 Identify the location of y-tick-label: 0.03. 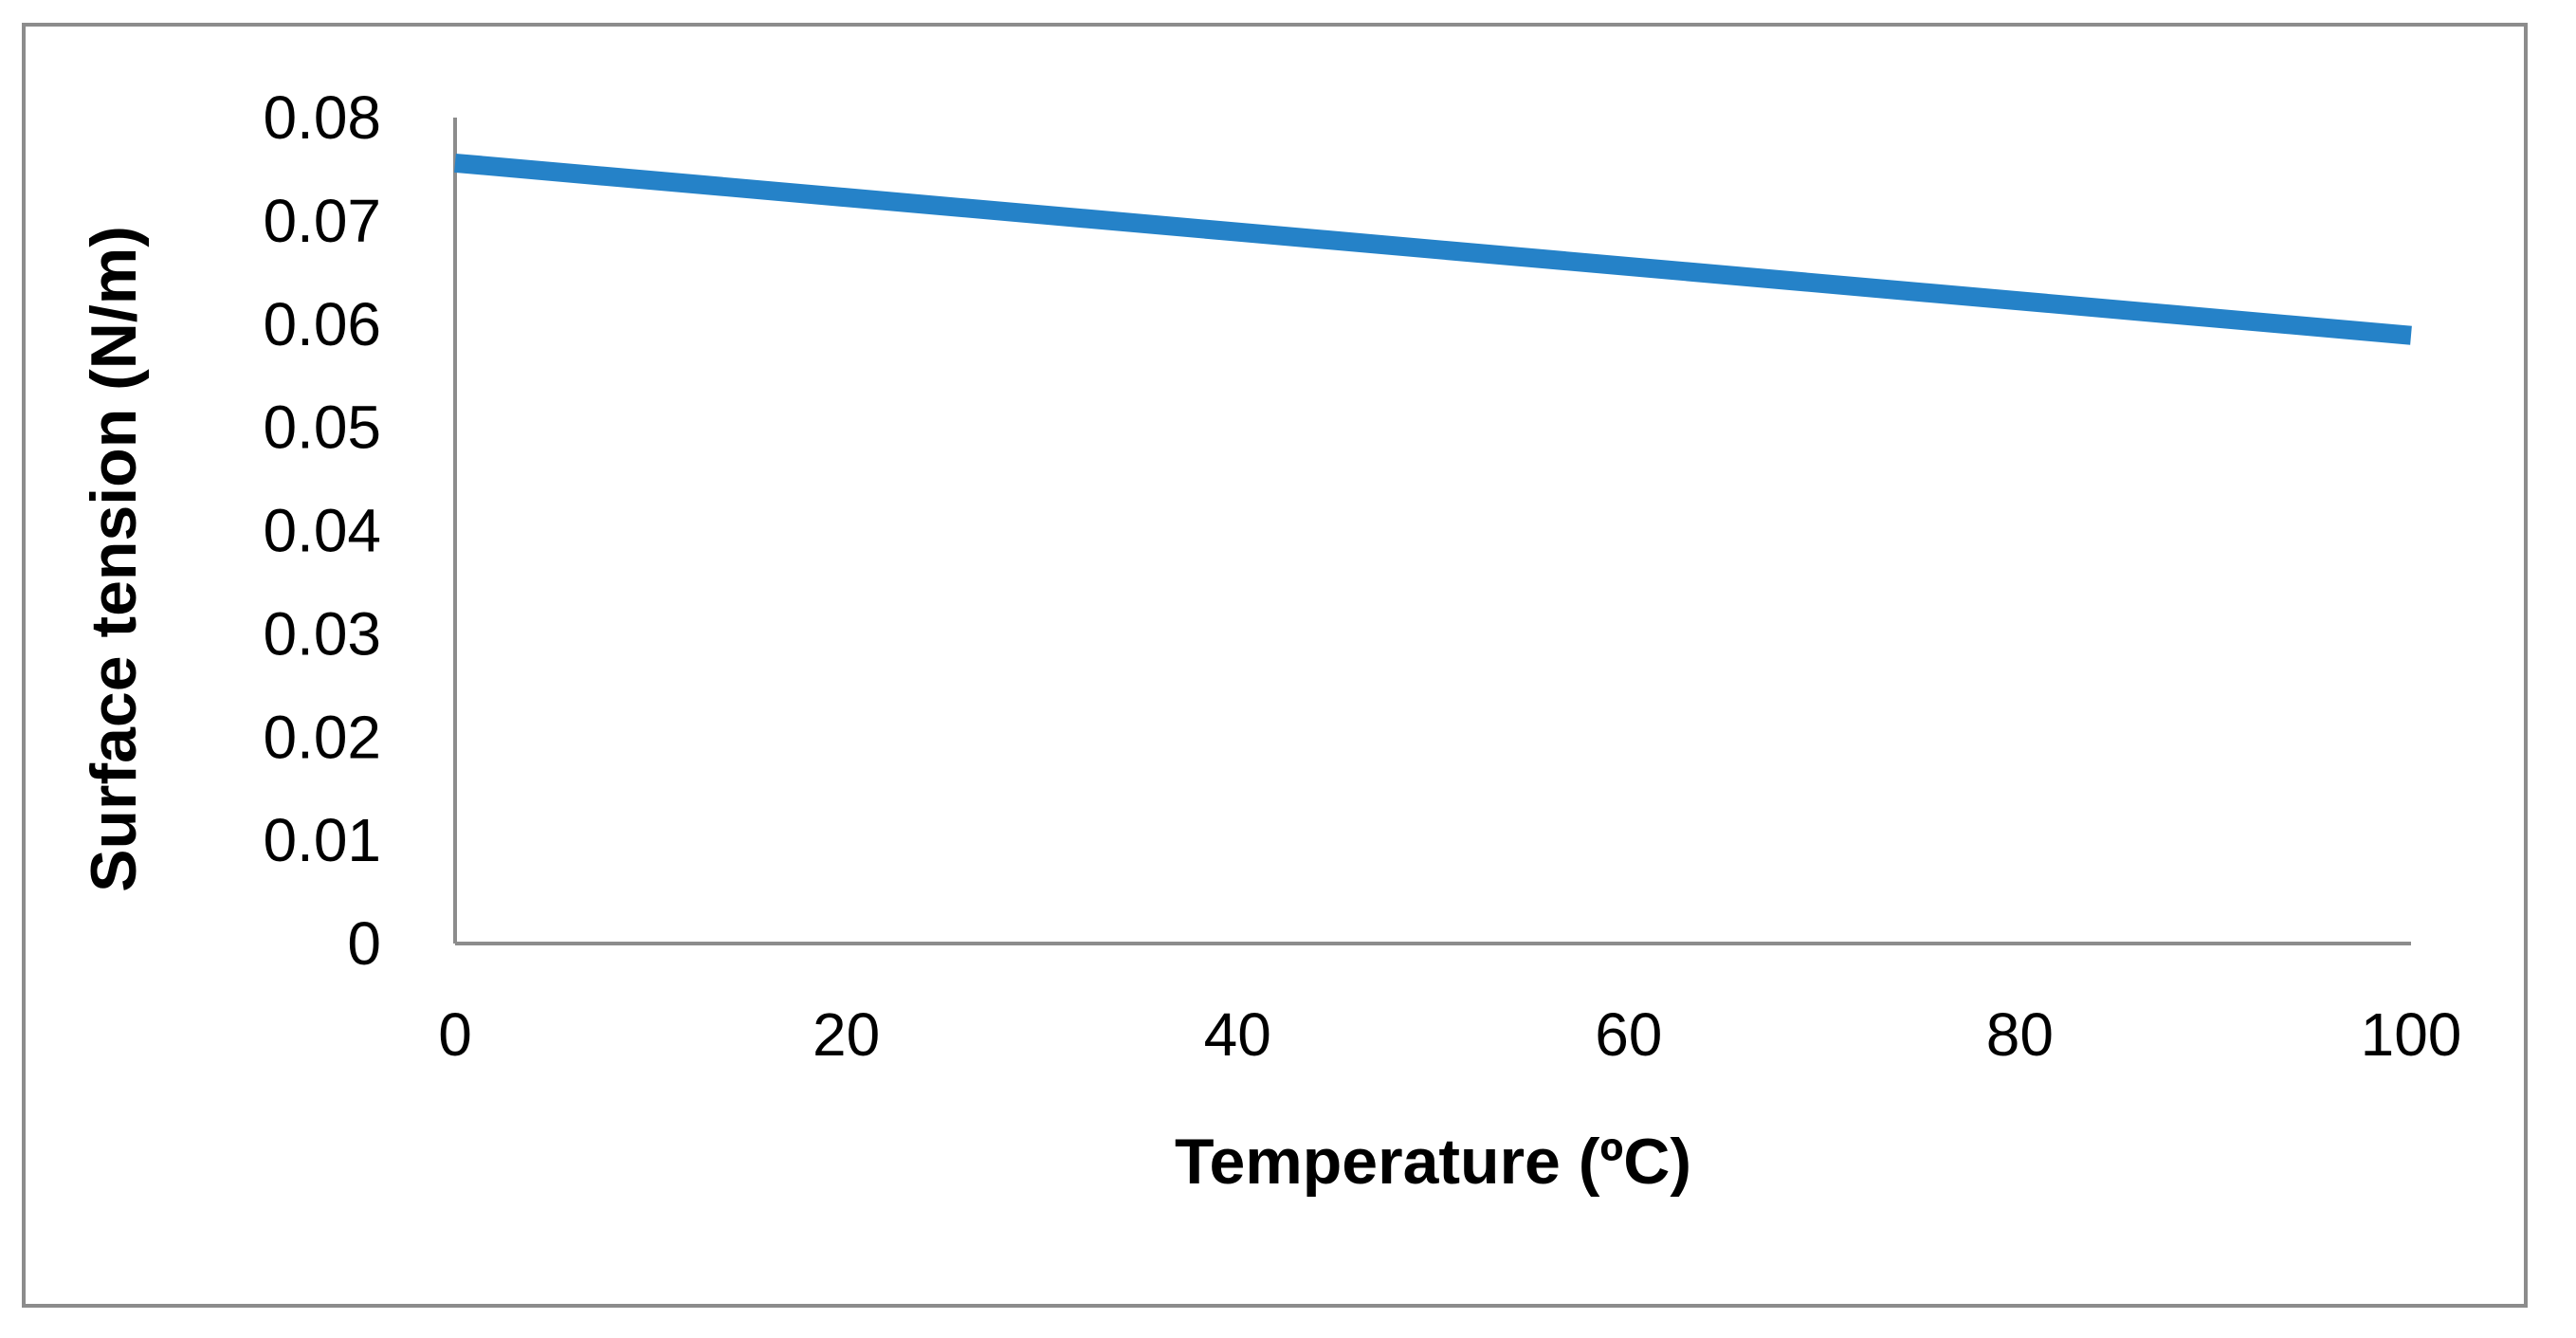
(322, 633).